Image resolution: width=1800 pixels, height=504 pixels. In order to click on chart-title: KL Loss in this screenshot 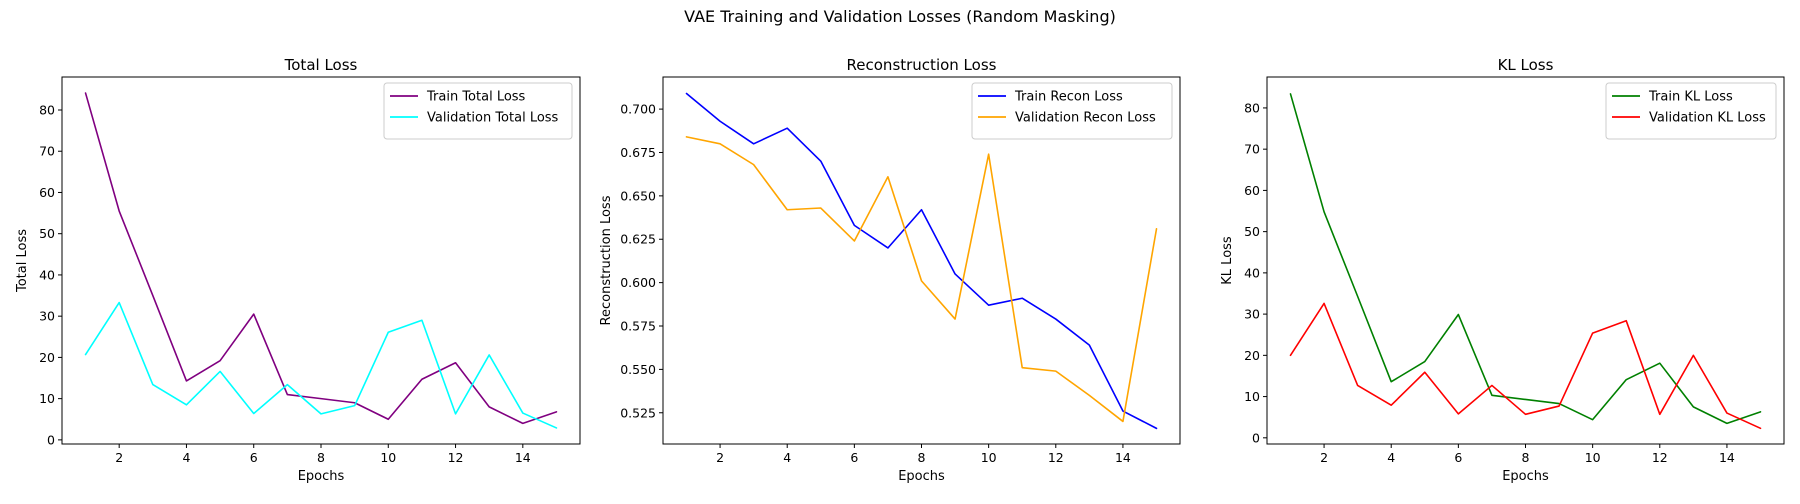, I will do `click(1526, 65)`.